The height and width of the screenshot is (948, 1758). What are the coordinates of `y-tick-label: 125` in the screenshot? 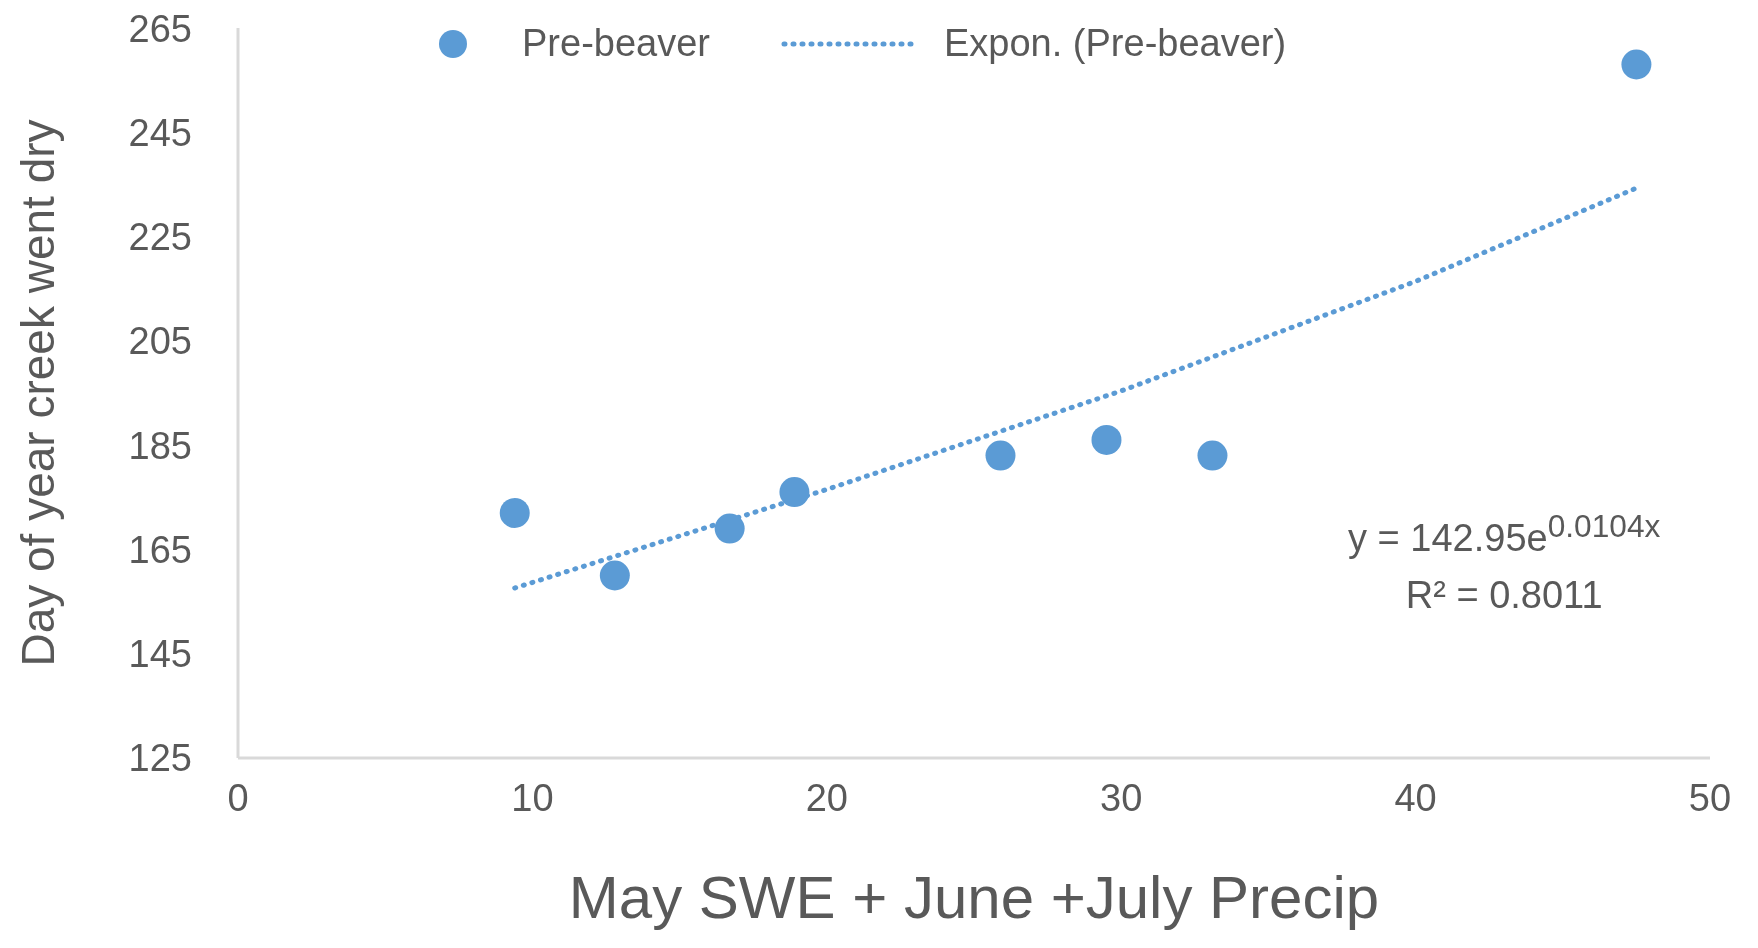 It's located at (160, 758).